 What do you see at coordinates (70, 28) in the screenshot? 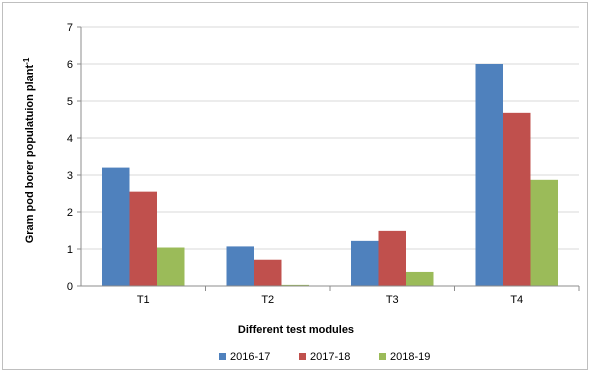
I see `y-tick-label: 7` at bounding box center [70, 28].